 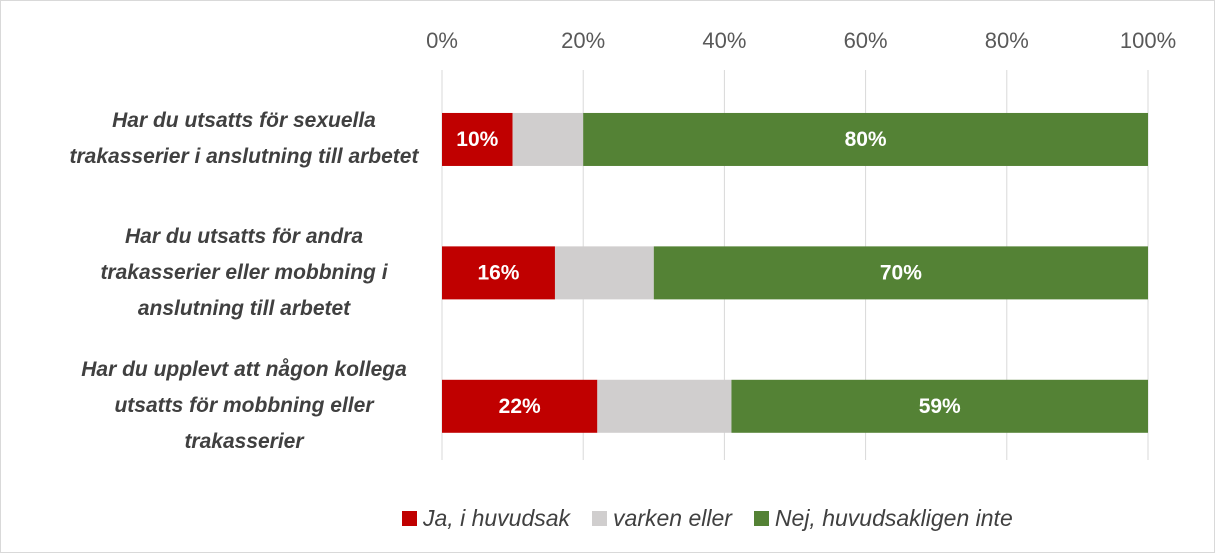 What do you see at coordinates (866, 40) in the screenshot?
I see `x-tick-label: 60%` at bounding box center [866, 40].